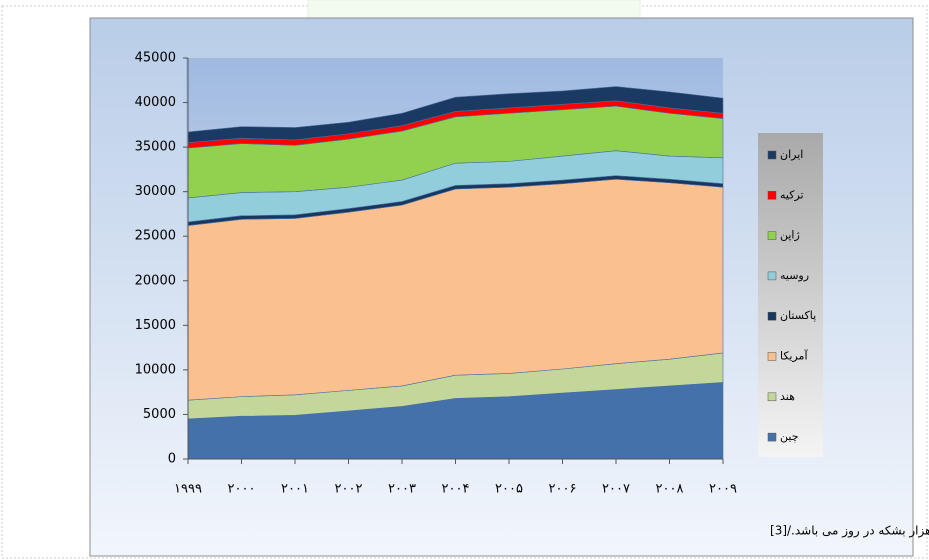 The height and width of the screenshot is (560, 929). I want to click on y-tick-label: 5000, so click(159, 414).